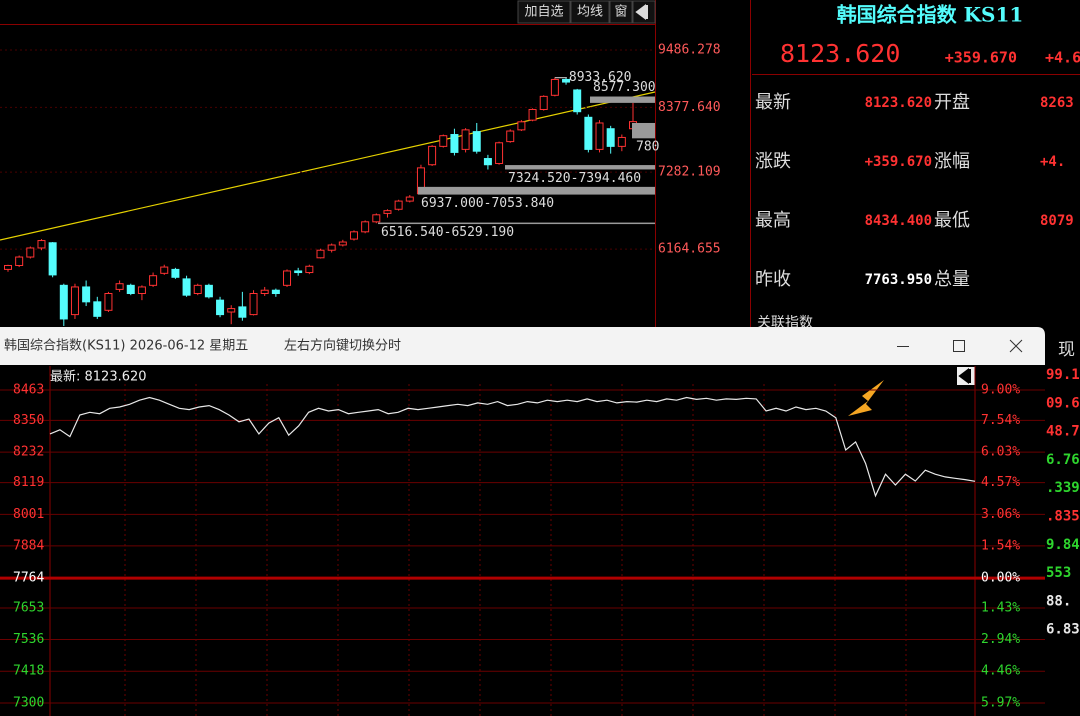  I want to click on y2-tick-label: 1.54%, so click(1000, 545).